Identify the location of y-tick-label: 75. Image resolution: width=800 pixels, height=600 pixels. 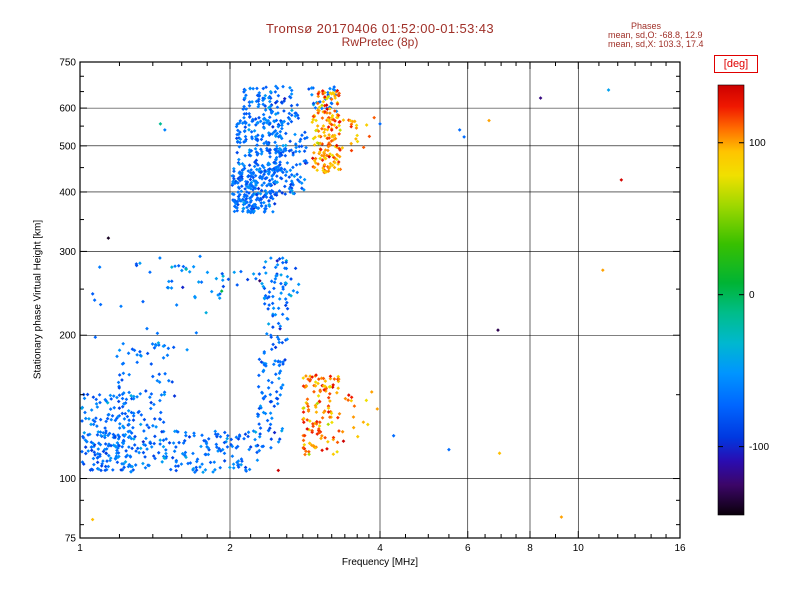
(71, 539).